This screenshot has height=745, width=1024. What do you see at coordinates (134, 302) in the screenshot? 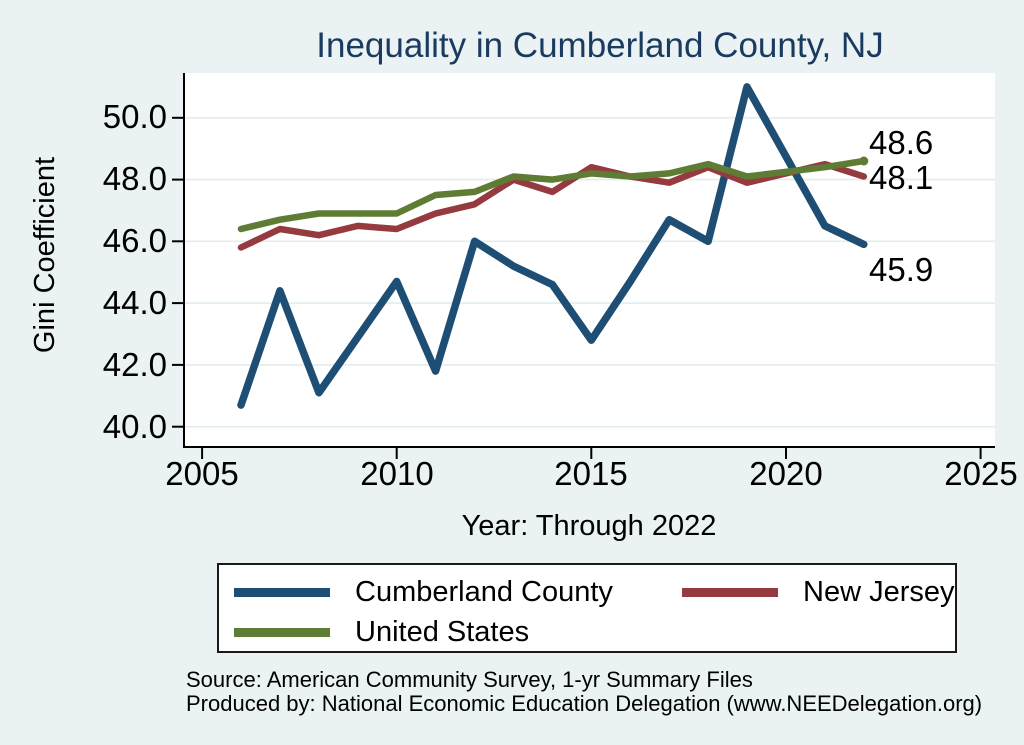
I see `y-tick-label-44: 44.0` at bounding box center [134, 302].